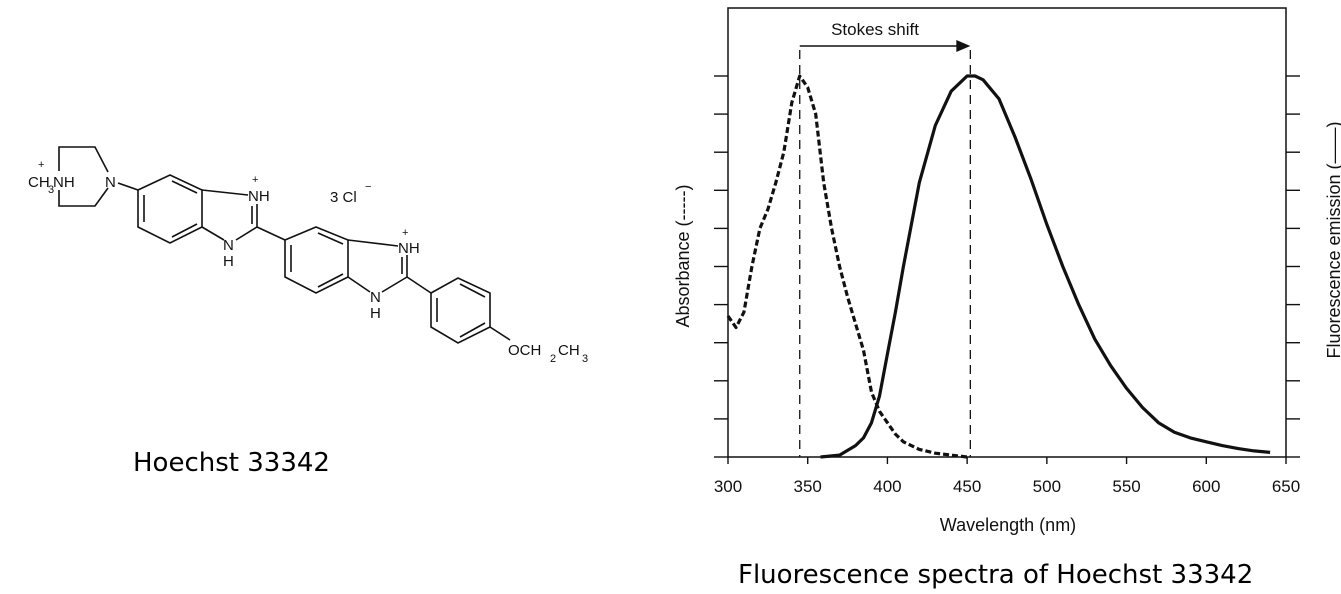  I want to click on structure-caption: Hoechst 33342, so click(231, 463).